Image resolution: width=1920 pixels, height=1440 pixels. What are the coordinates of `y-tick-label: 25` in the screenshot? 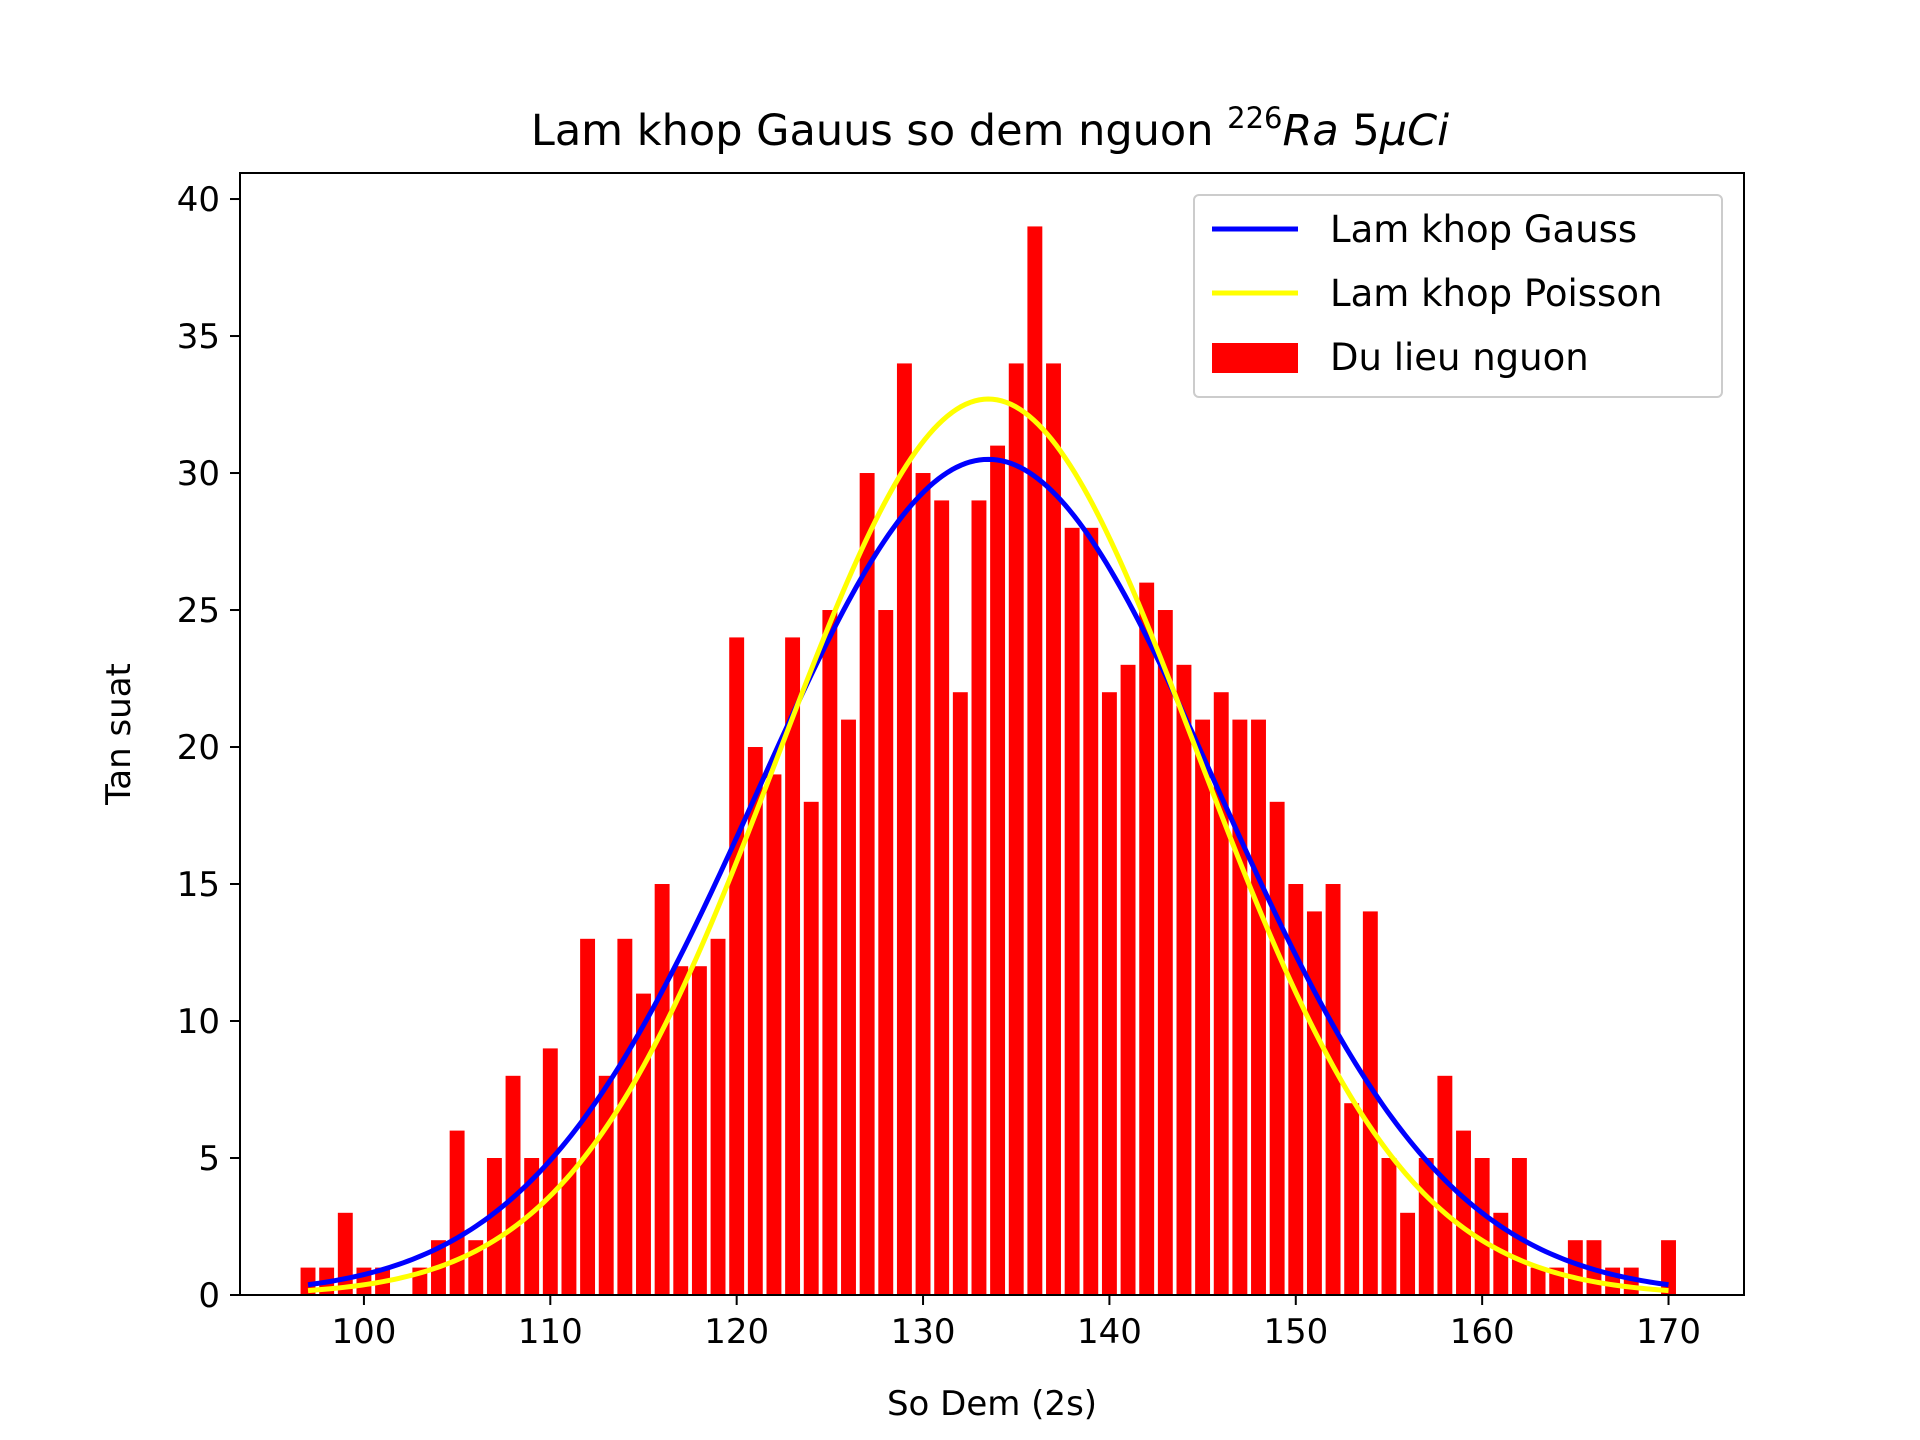 It's located at (198, 611).